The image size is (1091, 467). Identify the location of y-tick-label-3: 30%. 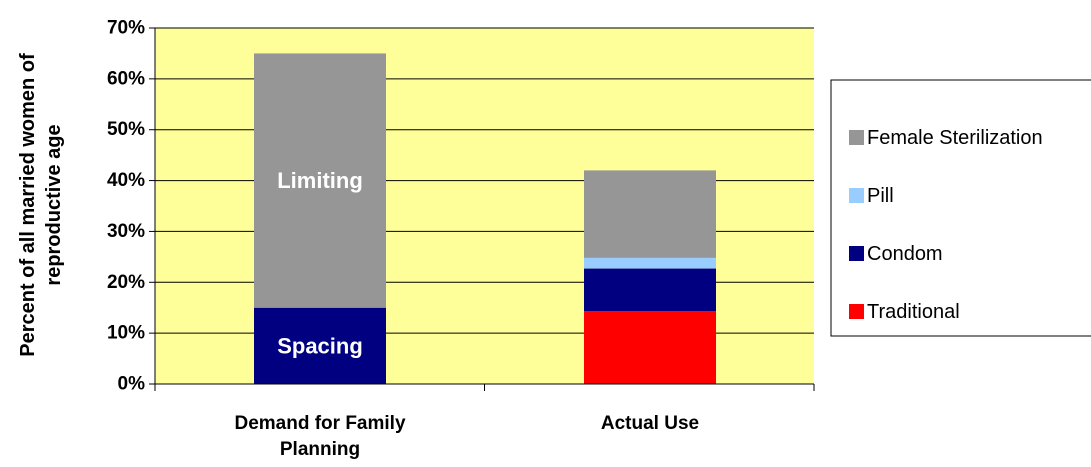
(126, 231).